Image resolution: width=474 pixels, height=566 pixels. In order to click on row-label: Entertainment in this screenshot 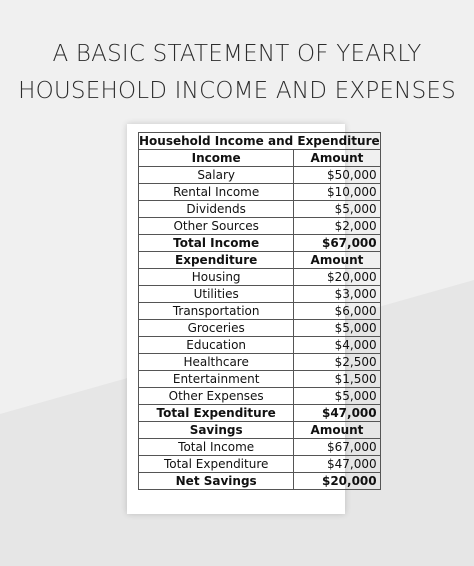, I will do `click(216, 379)`.